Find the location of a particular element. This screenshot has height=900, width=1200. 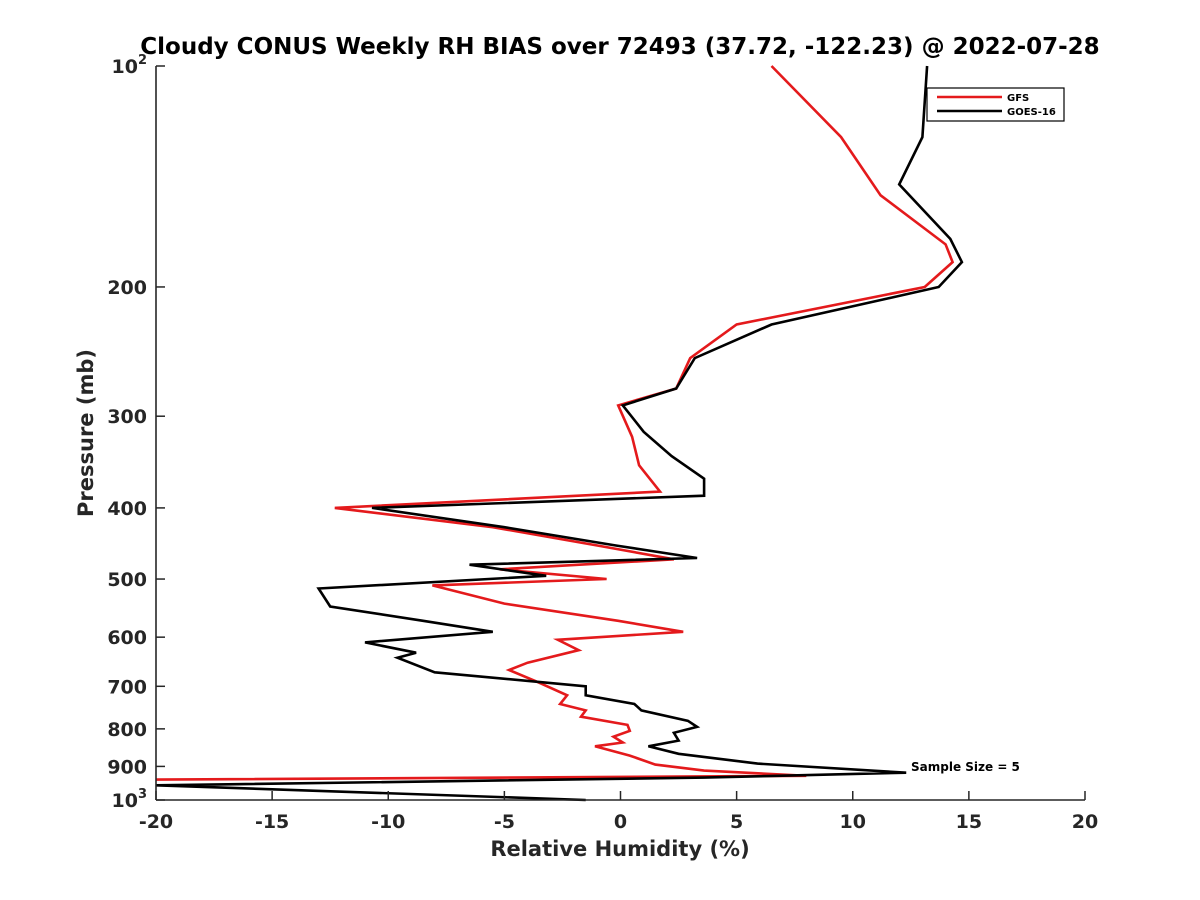

y-tick-label: 200 is located at coordinates (127, 288).